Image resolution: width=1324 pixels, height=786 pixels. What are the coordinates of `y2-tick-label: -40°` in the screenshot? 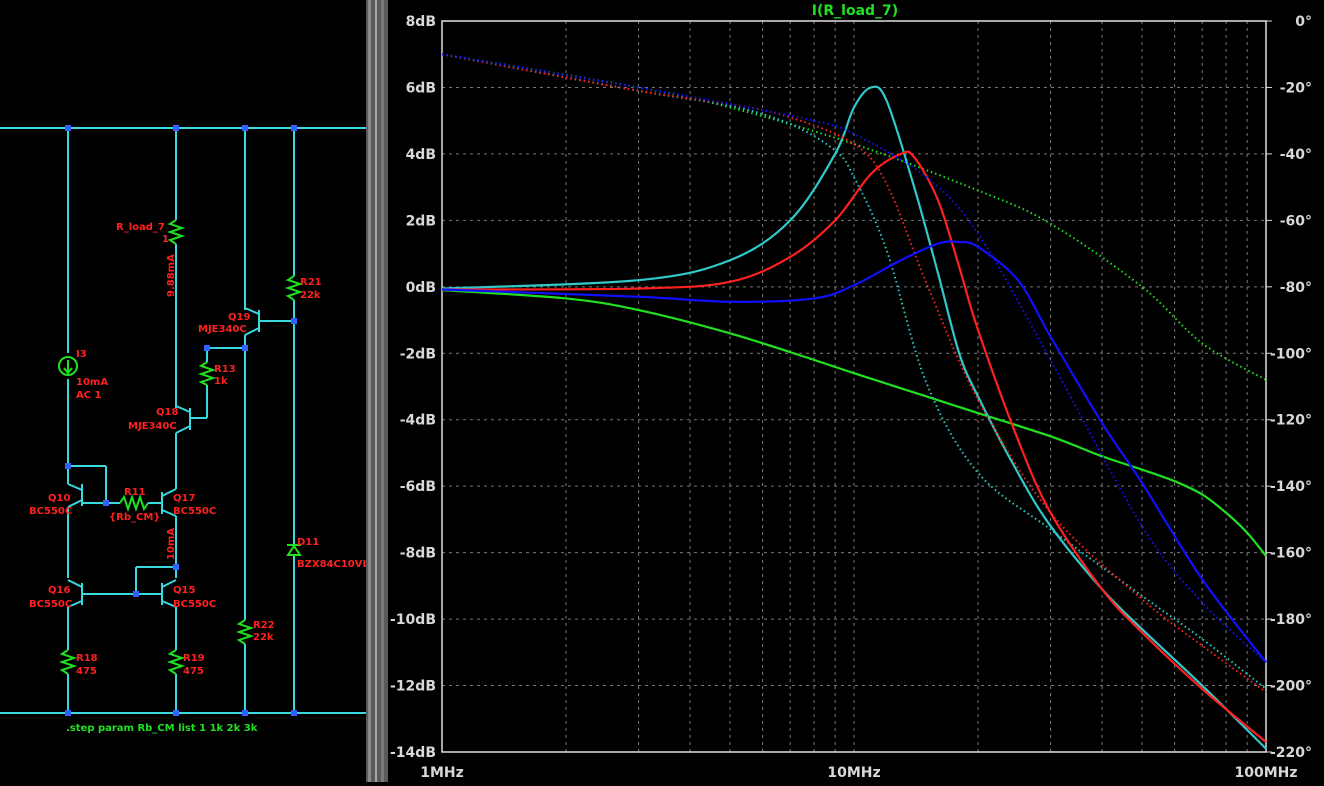 It's located at (1296, 155).